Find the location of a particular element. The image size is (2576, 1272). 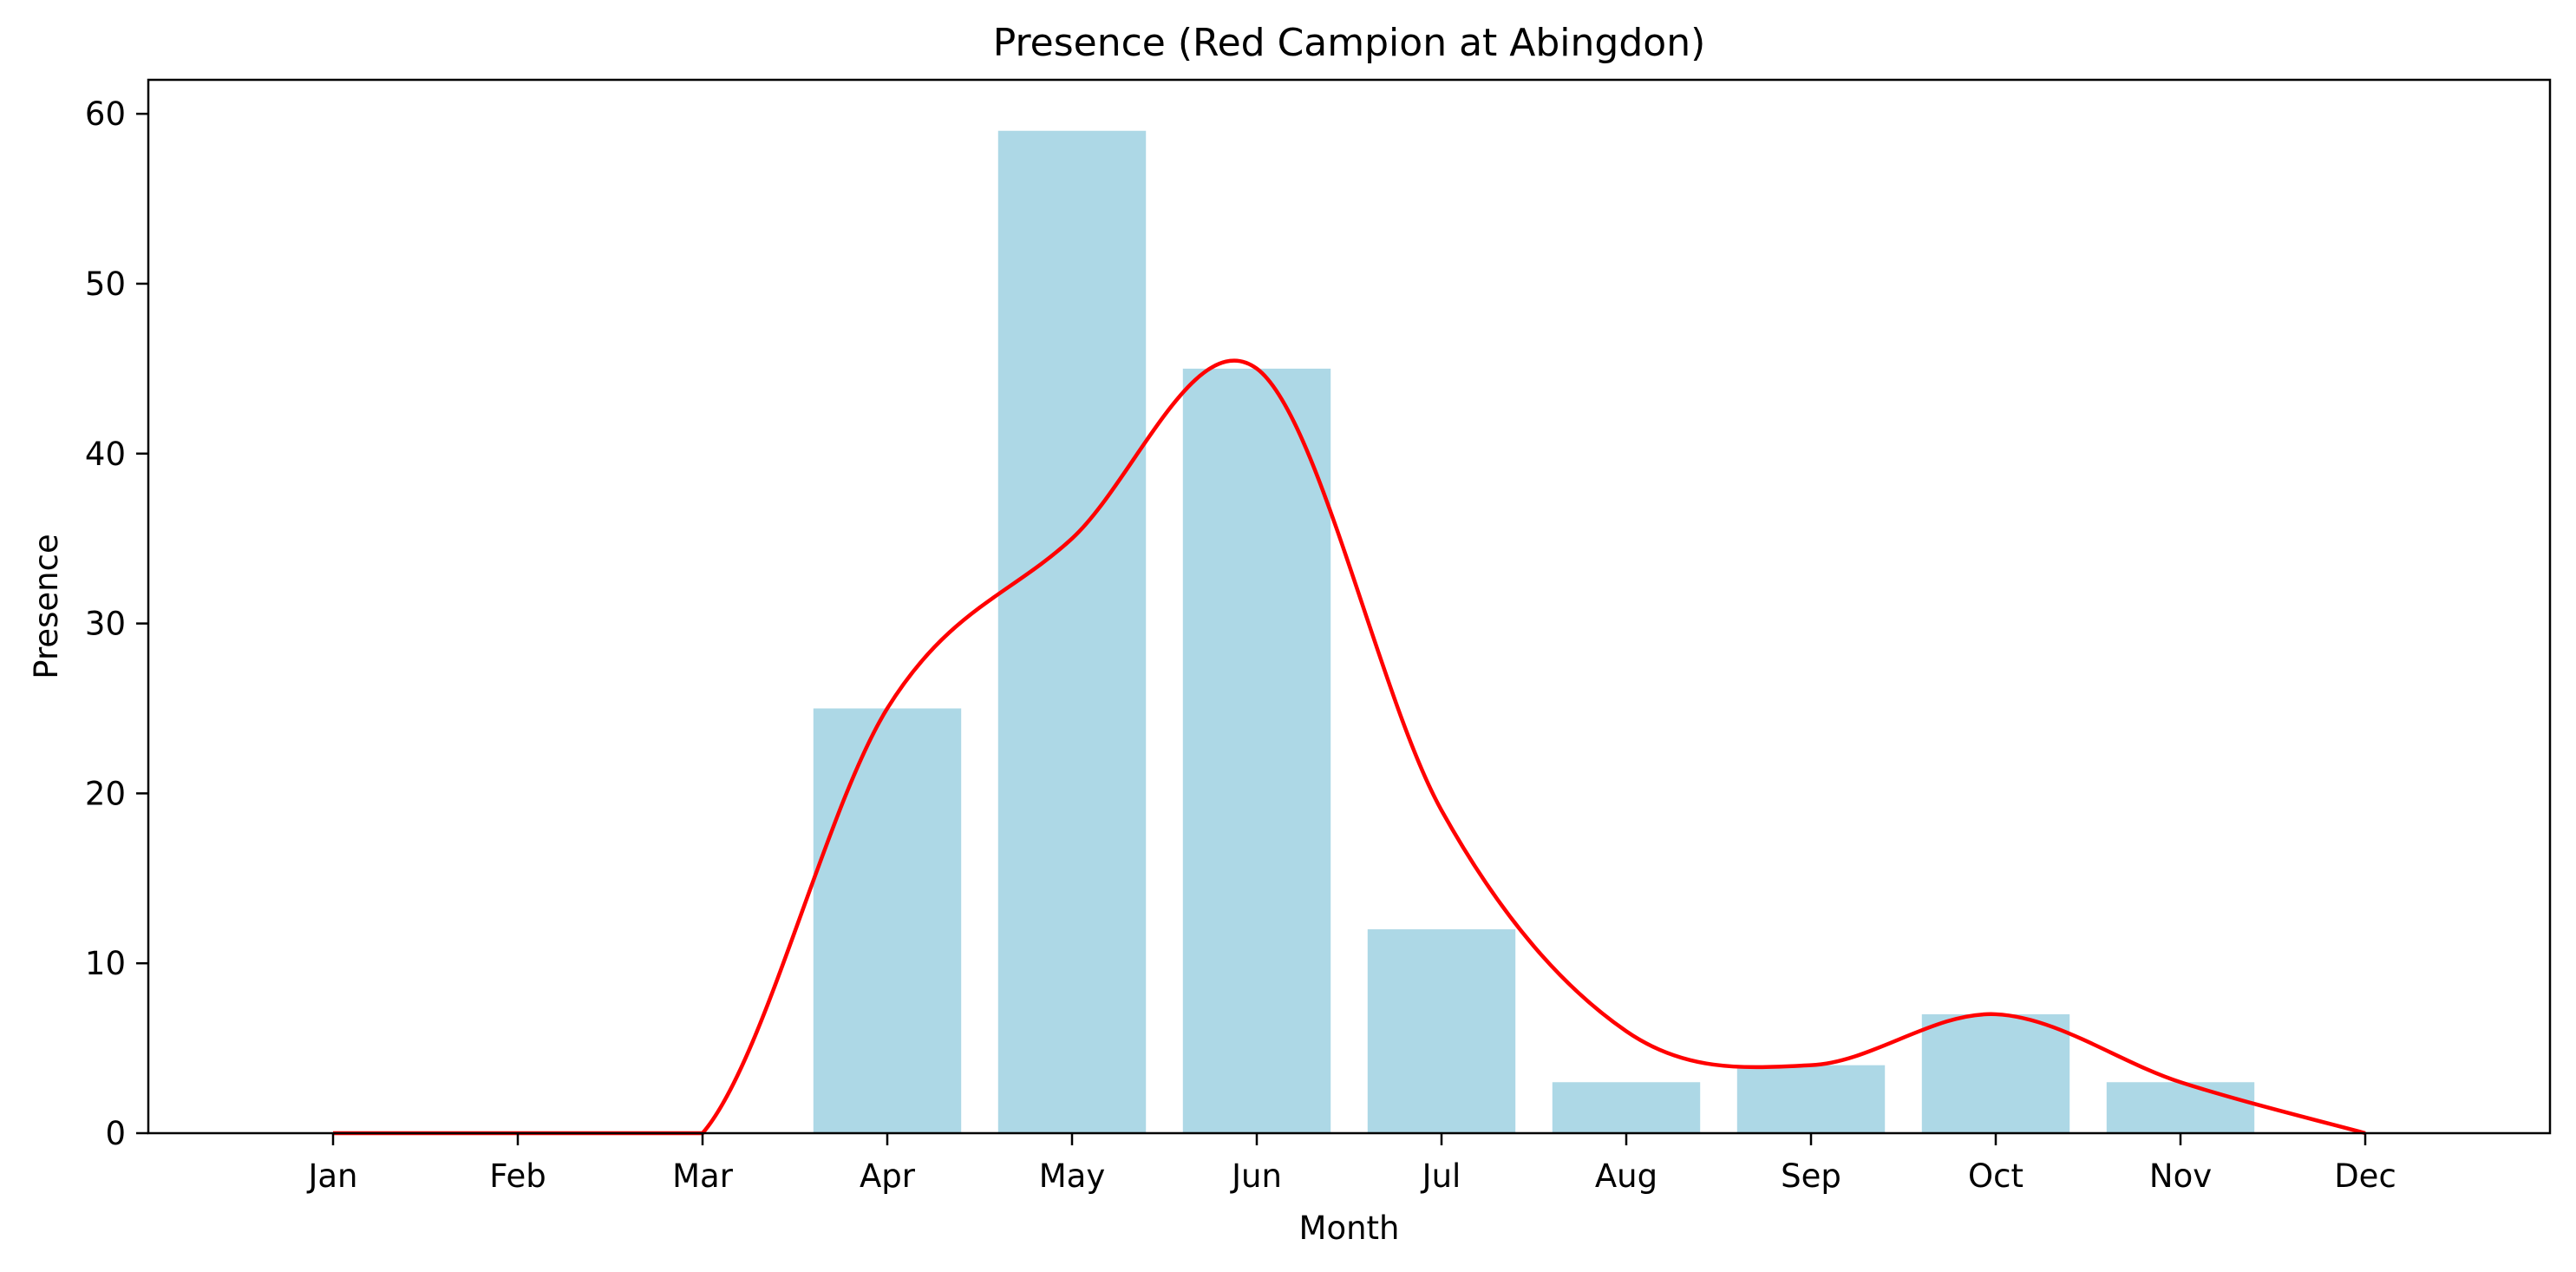

x-tick-label-apr: Apr is located at coordinates (888, 1176).